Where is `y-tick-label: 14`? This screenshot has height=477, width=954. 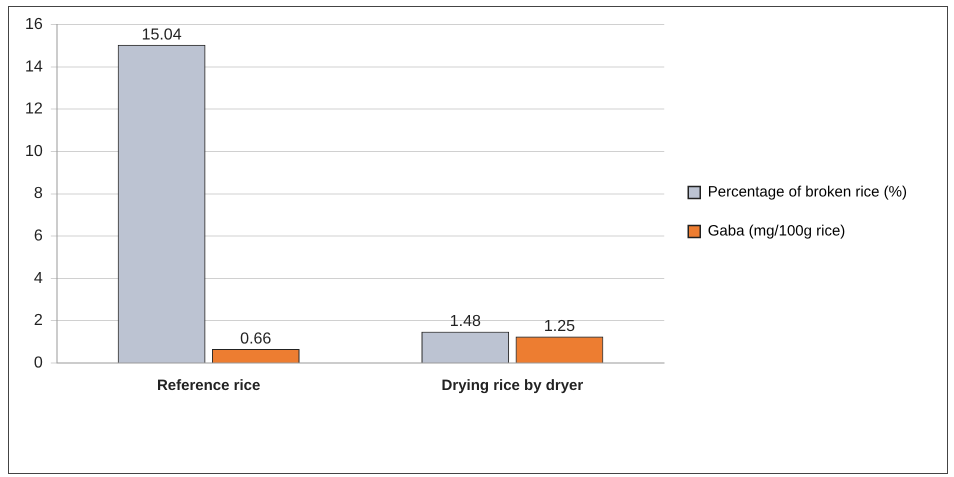
y-tick-label: 14 is located at coordinates (34, 67).